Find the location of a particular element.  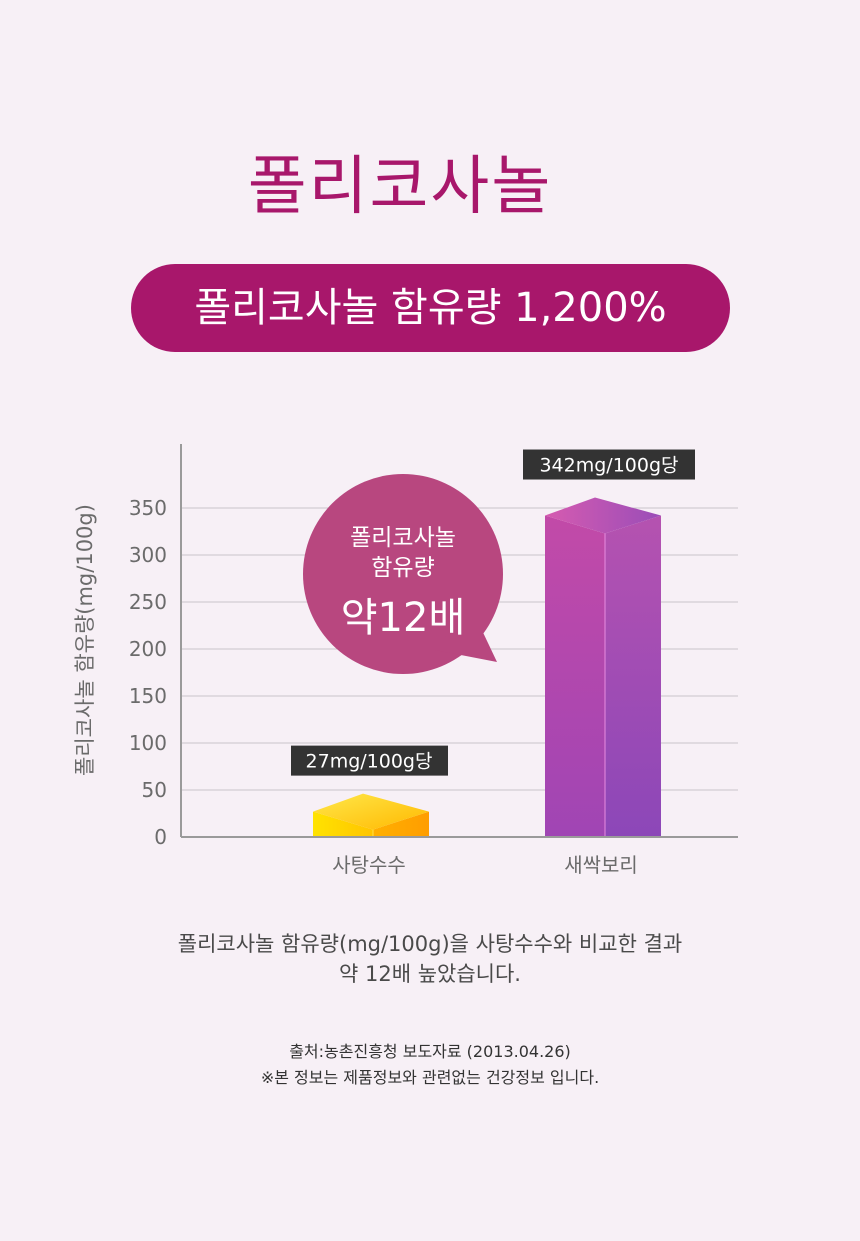

y-tick-label: 100 is located at coordinates (148, 743).